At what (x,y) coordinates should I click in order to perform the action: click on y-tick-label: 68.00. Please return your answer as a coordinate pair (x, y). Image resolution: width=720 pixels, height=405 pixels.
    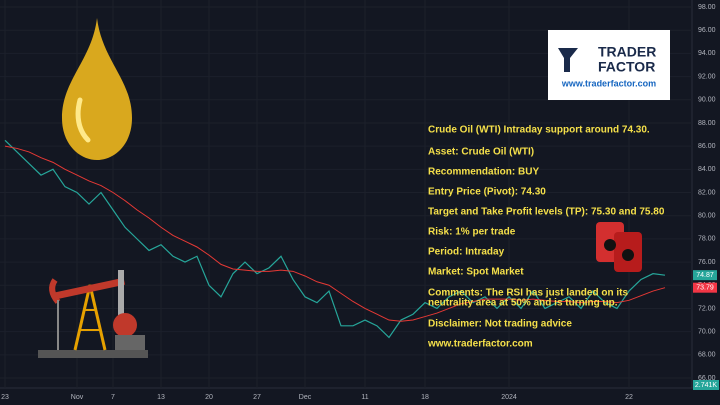
    Looking at the image, I should click on (707, 355).